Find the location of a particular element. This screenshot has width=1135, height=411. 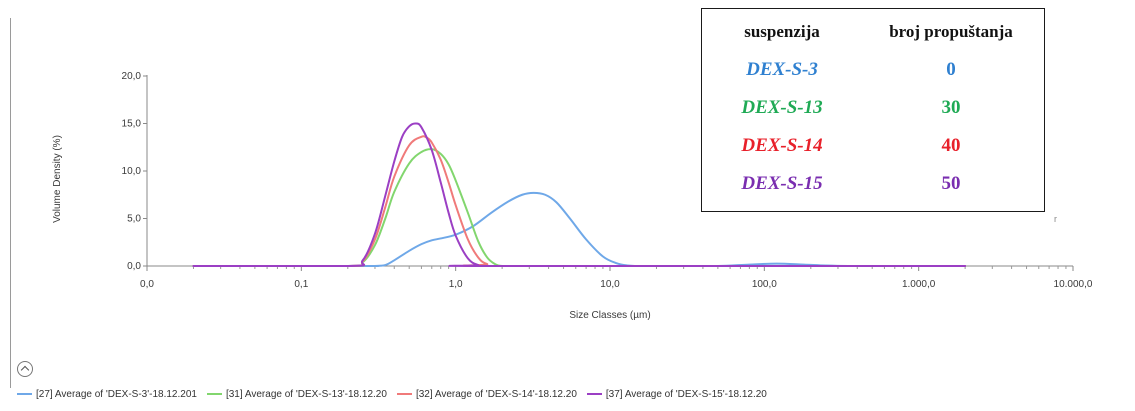

legend-label: [37] Average of 'DEX-S-15'-18.12.20 is located at coordinates (686, 394).